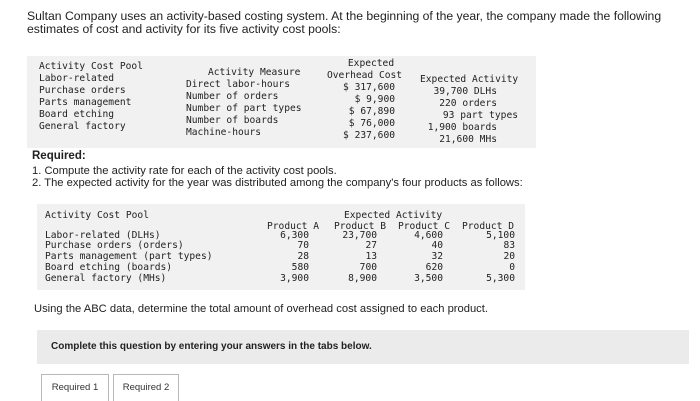 The height and width of the screenshot is (401, 700). Describe the element at coordinates (374, 99) in the screenshot. I see `cost-purchase: $ 9,900` at that location.